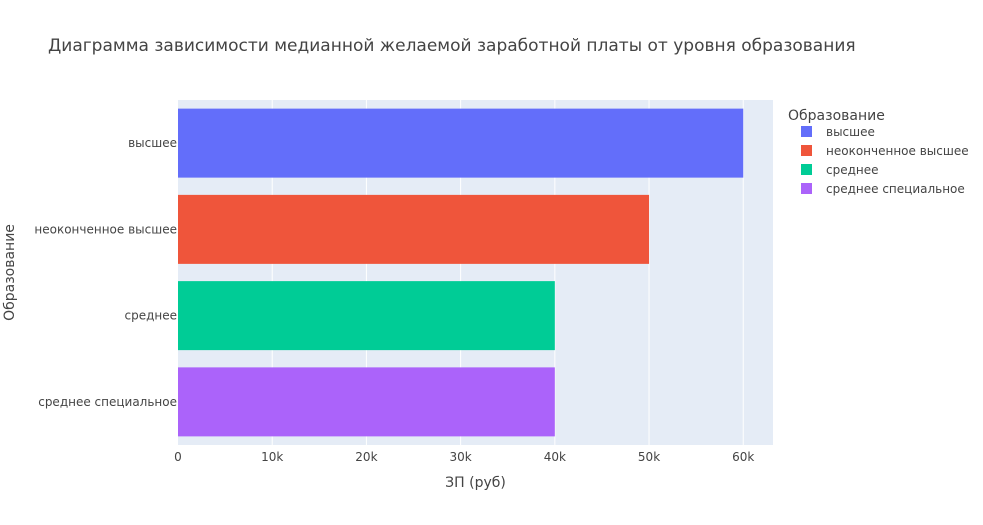 The image size is (983, 525). I want to click on y-tick-label: неоконченное высшее, so click(105, 229).